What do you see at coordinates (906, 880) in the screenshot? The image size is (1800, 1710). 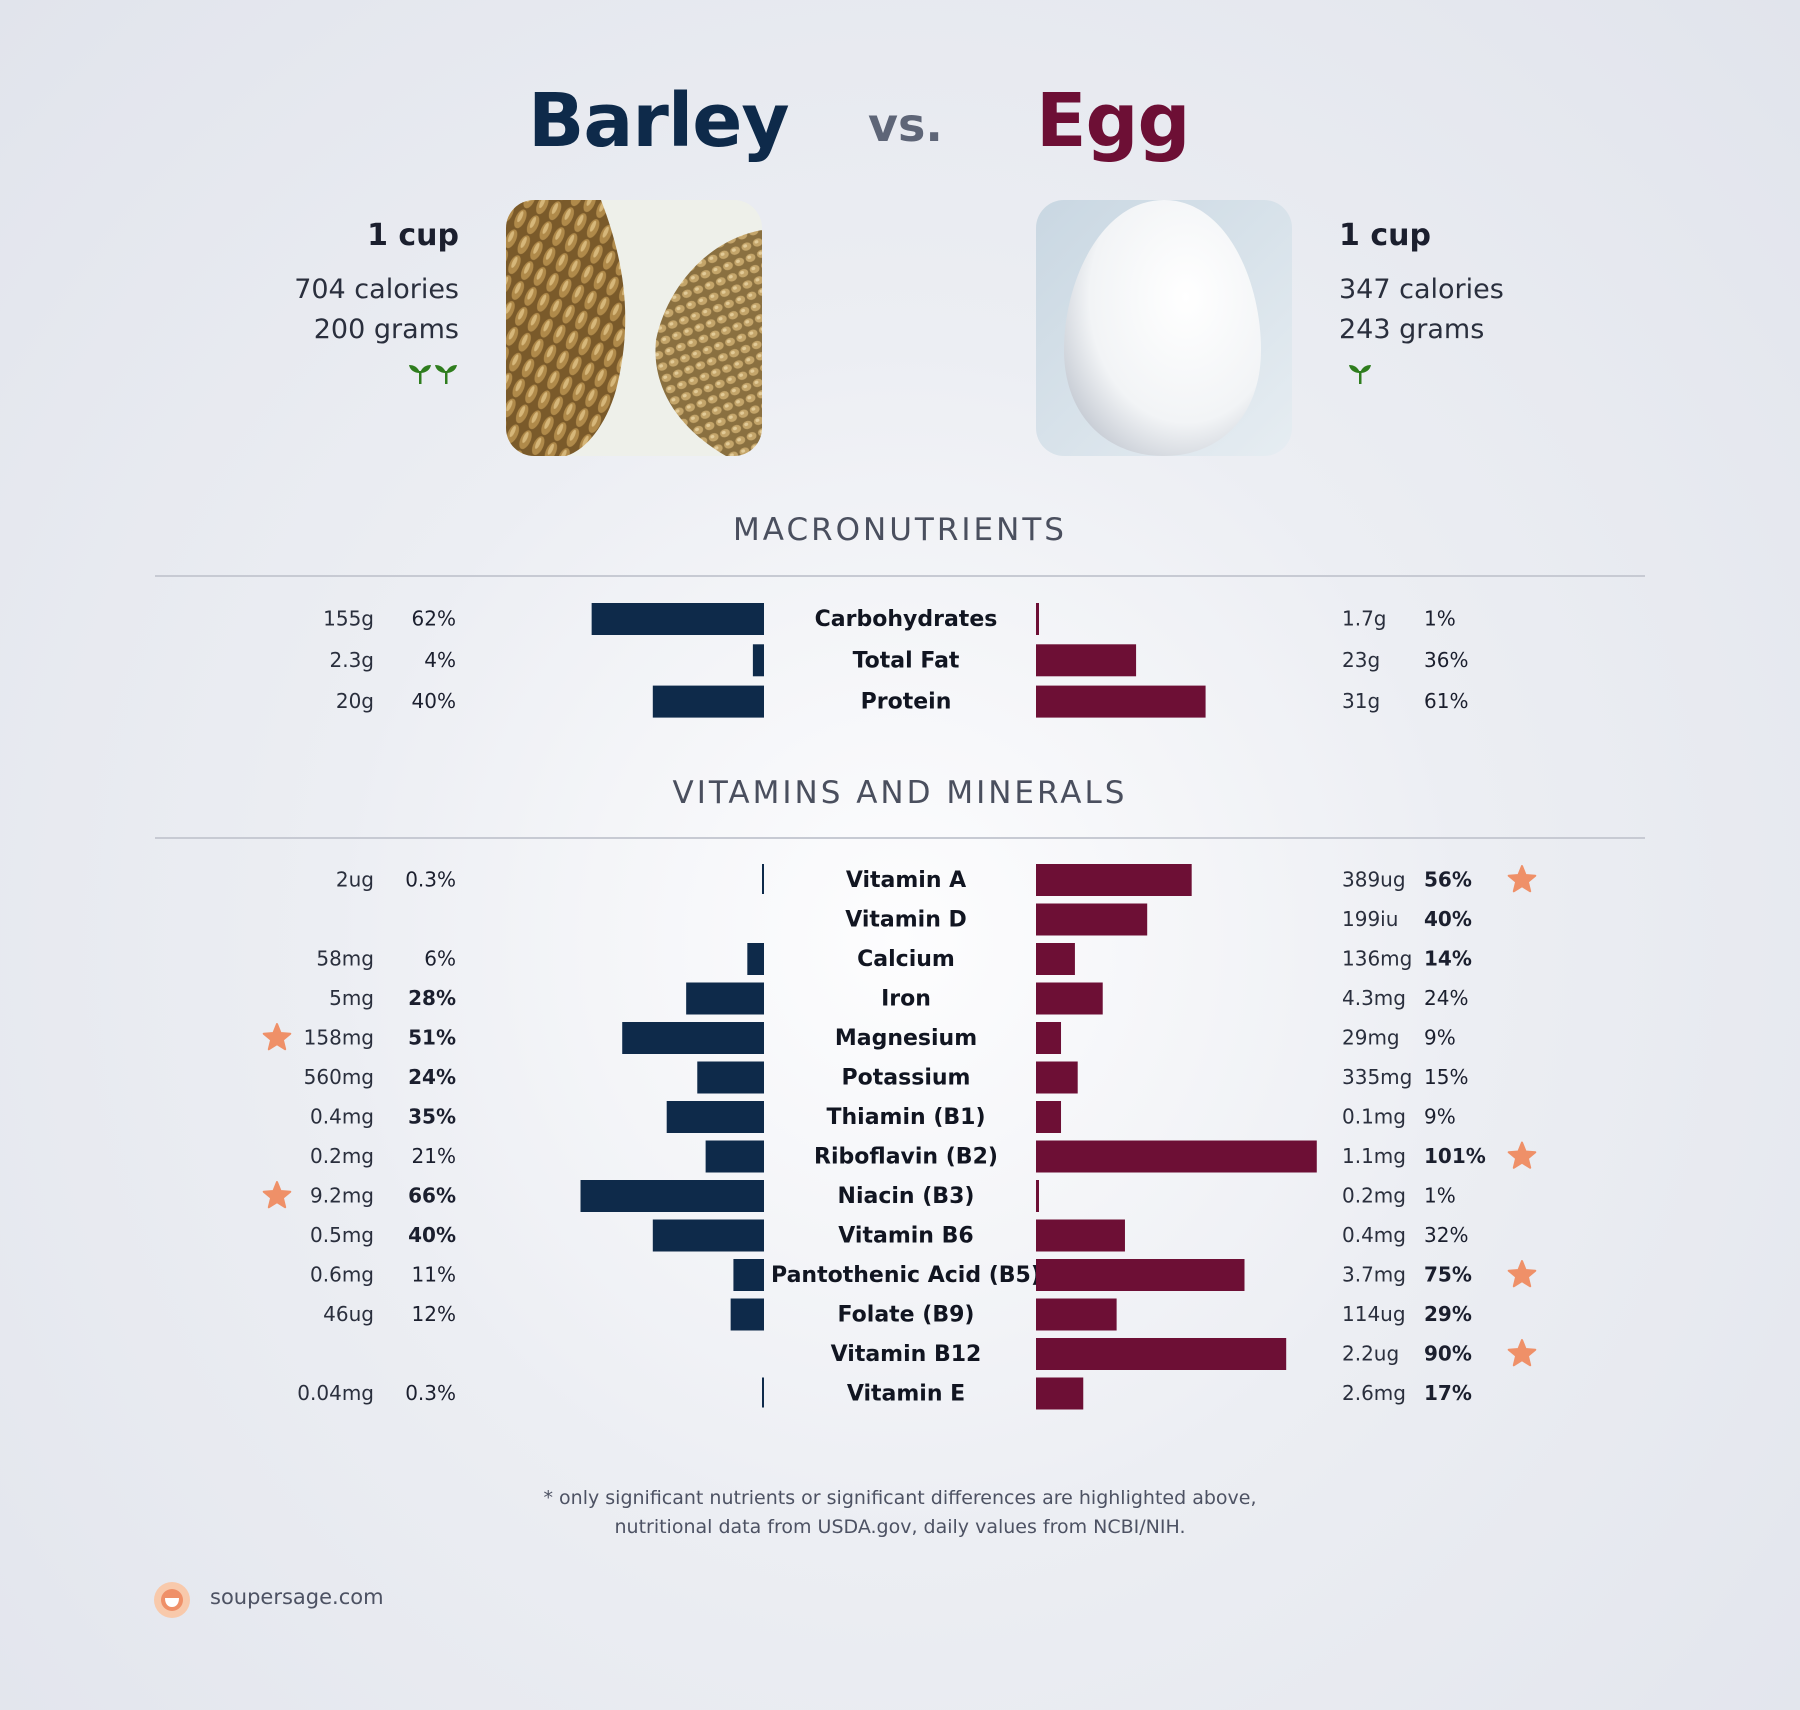 I see `category-label-vitamin-a: Vitamin A` at bounding box center [906, 880].